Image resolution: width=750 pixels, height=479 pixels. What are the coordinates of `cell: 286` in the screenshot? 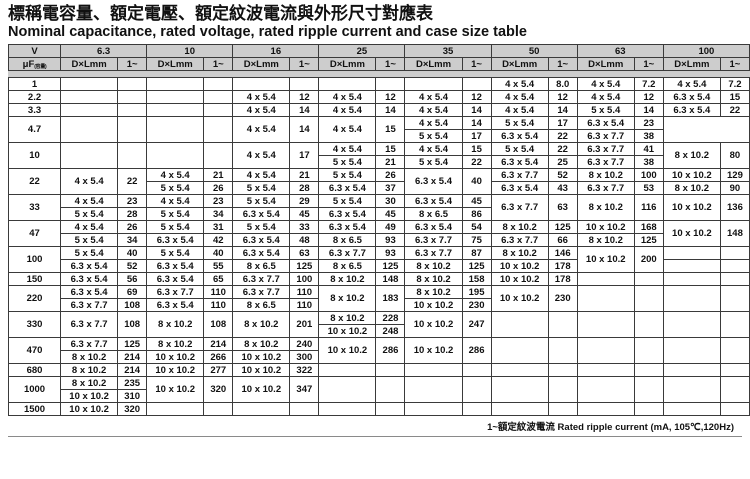 It's located at (476, 350).